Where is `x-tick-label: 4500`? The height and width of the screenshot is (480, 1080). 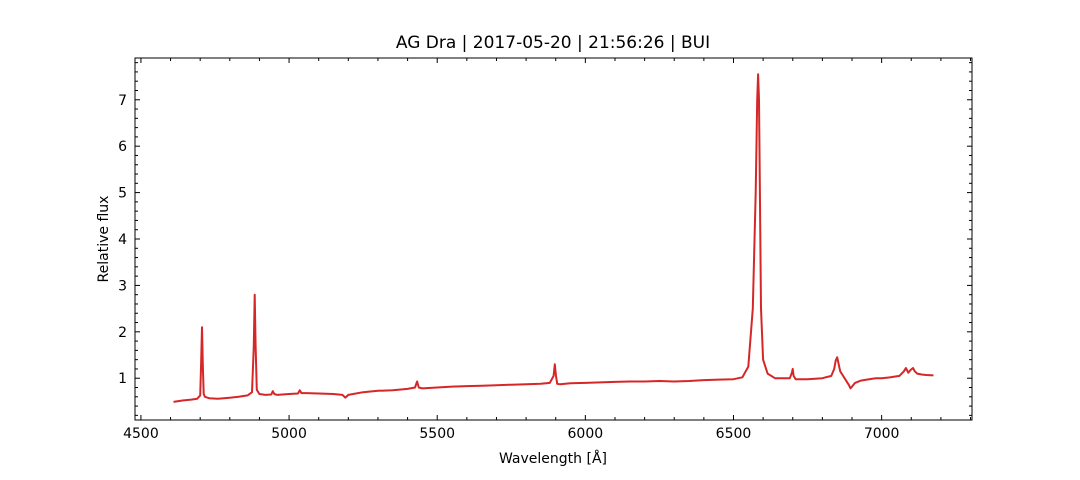
x-tick-label: 4500 is located at coordinates (141, 434).